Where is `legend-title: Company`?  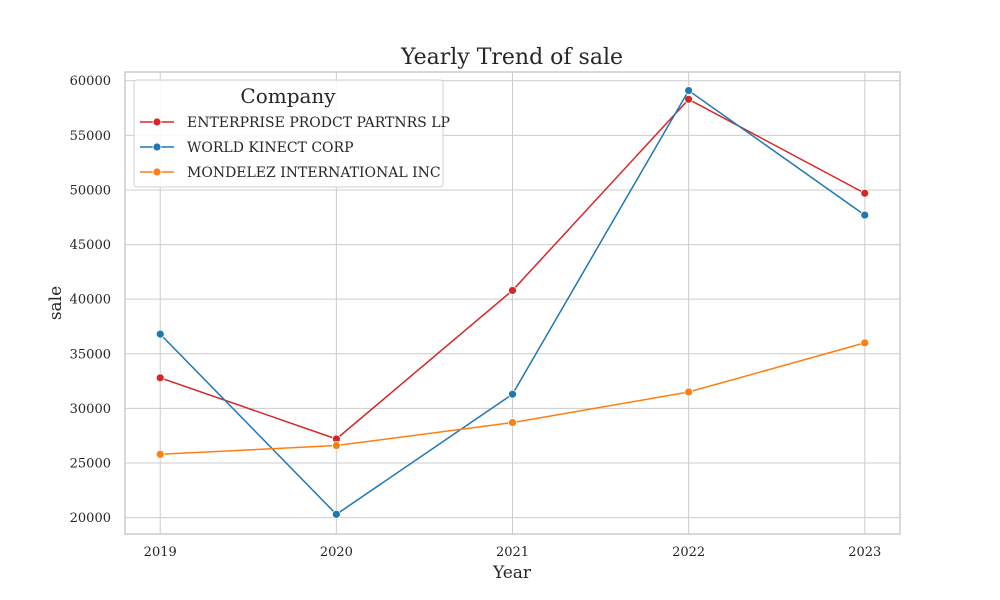
legend-title: Company is located at coordinates (288, 96).